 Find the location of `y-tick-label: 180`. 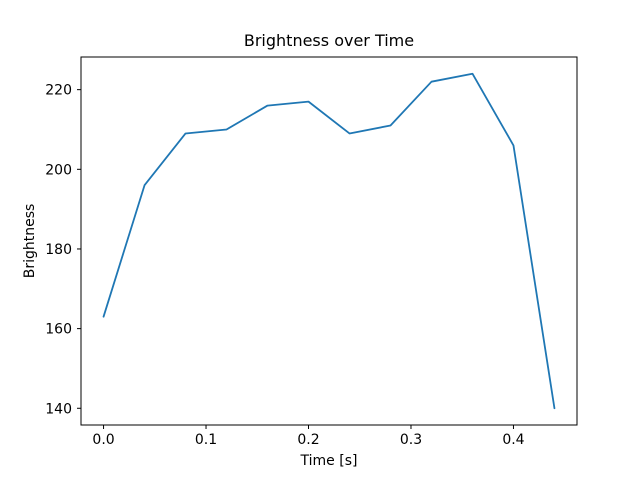

y-tick-label: 180 is located at coordinates (58, 250).